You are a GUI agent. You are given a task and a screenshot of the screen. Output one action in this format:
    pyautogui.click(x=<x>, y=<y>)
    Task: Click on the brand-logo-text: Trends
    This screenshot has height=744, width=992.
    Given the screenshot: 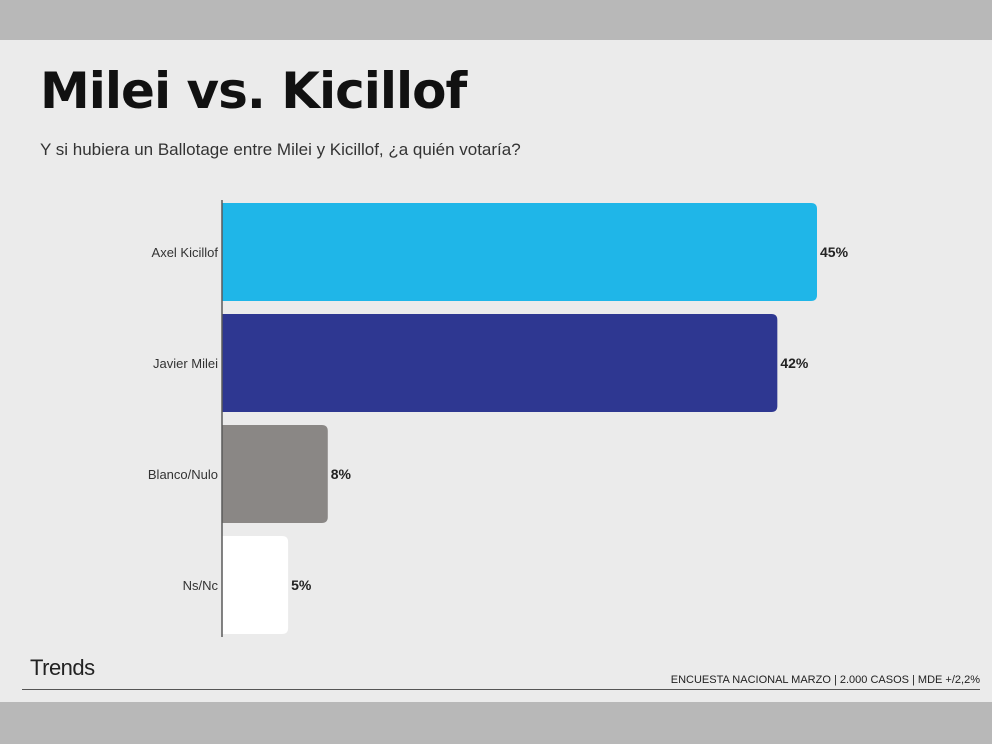 What is the action you would take?
    pyautogui.click(x=62, y=667)
    